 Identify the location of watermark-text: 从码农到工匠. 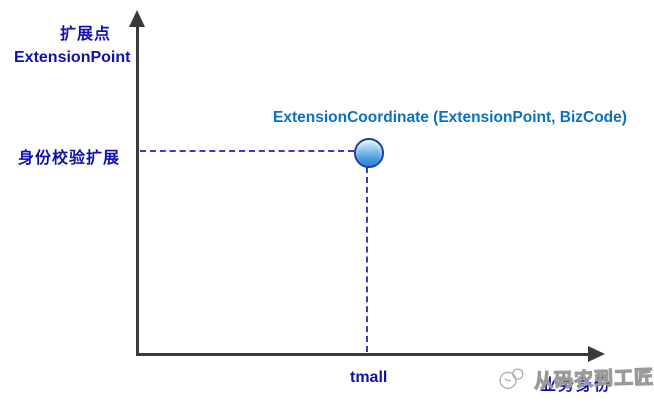
(593, 380).